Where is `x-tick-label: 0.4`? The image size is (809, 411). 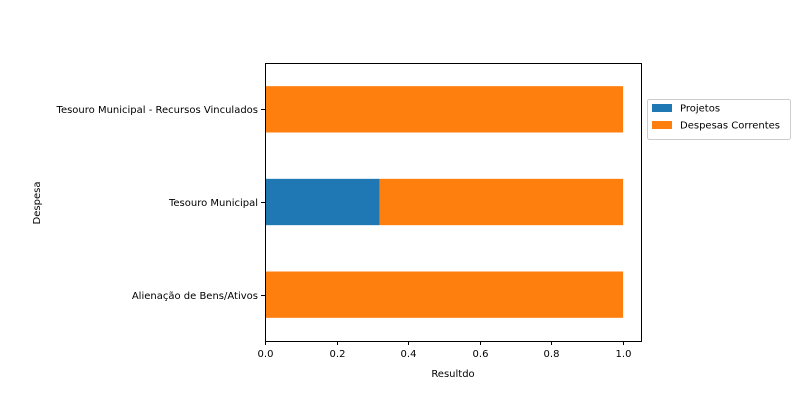 x-tick-label: 0.4 is located at coordinates (409, 354).